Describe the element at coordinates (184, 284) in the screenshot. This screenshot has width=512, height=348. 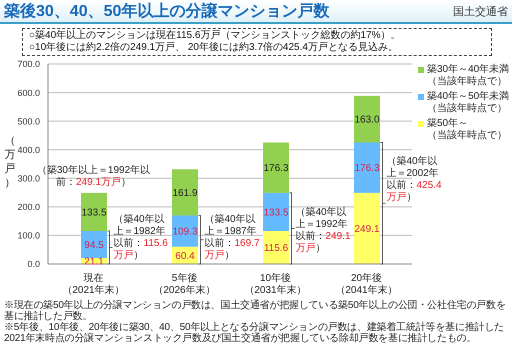
I see `x-tick-label: 5年後（2026年末）` at that location.